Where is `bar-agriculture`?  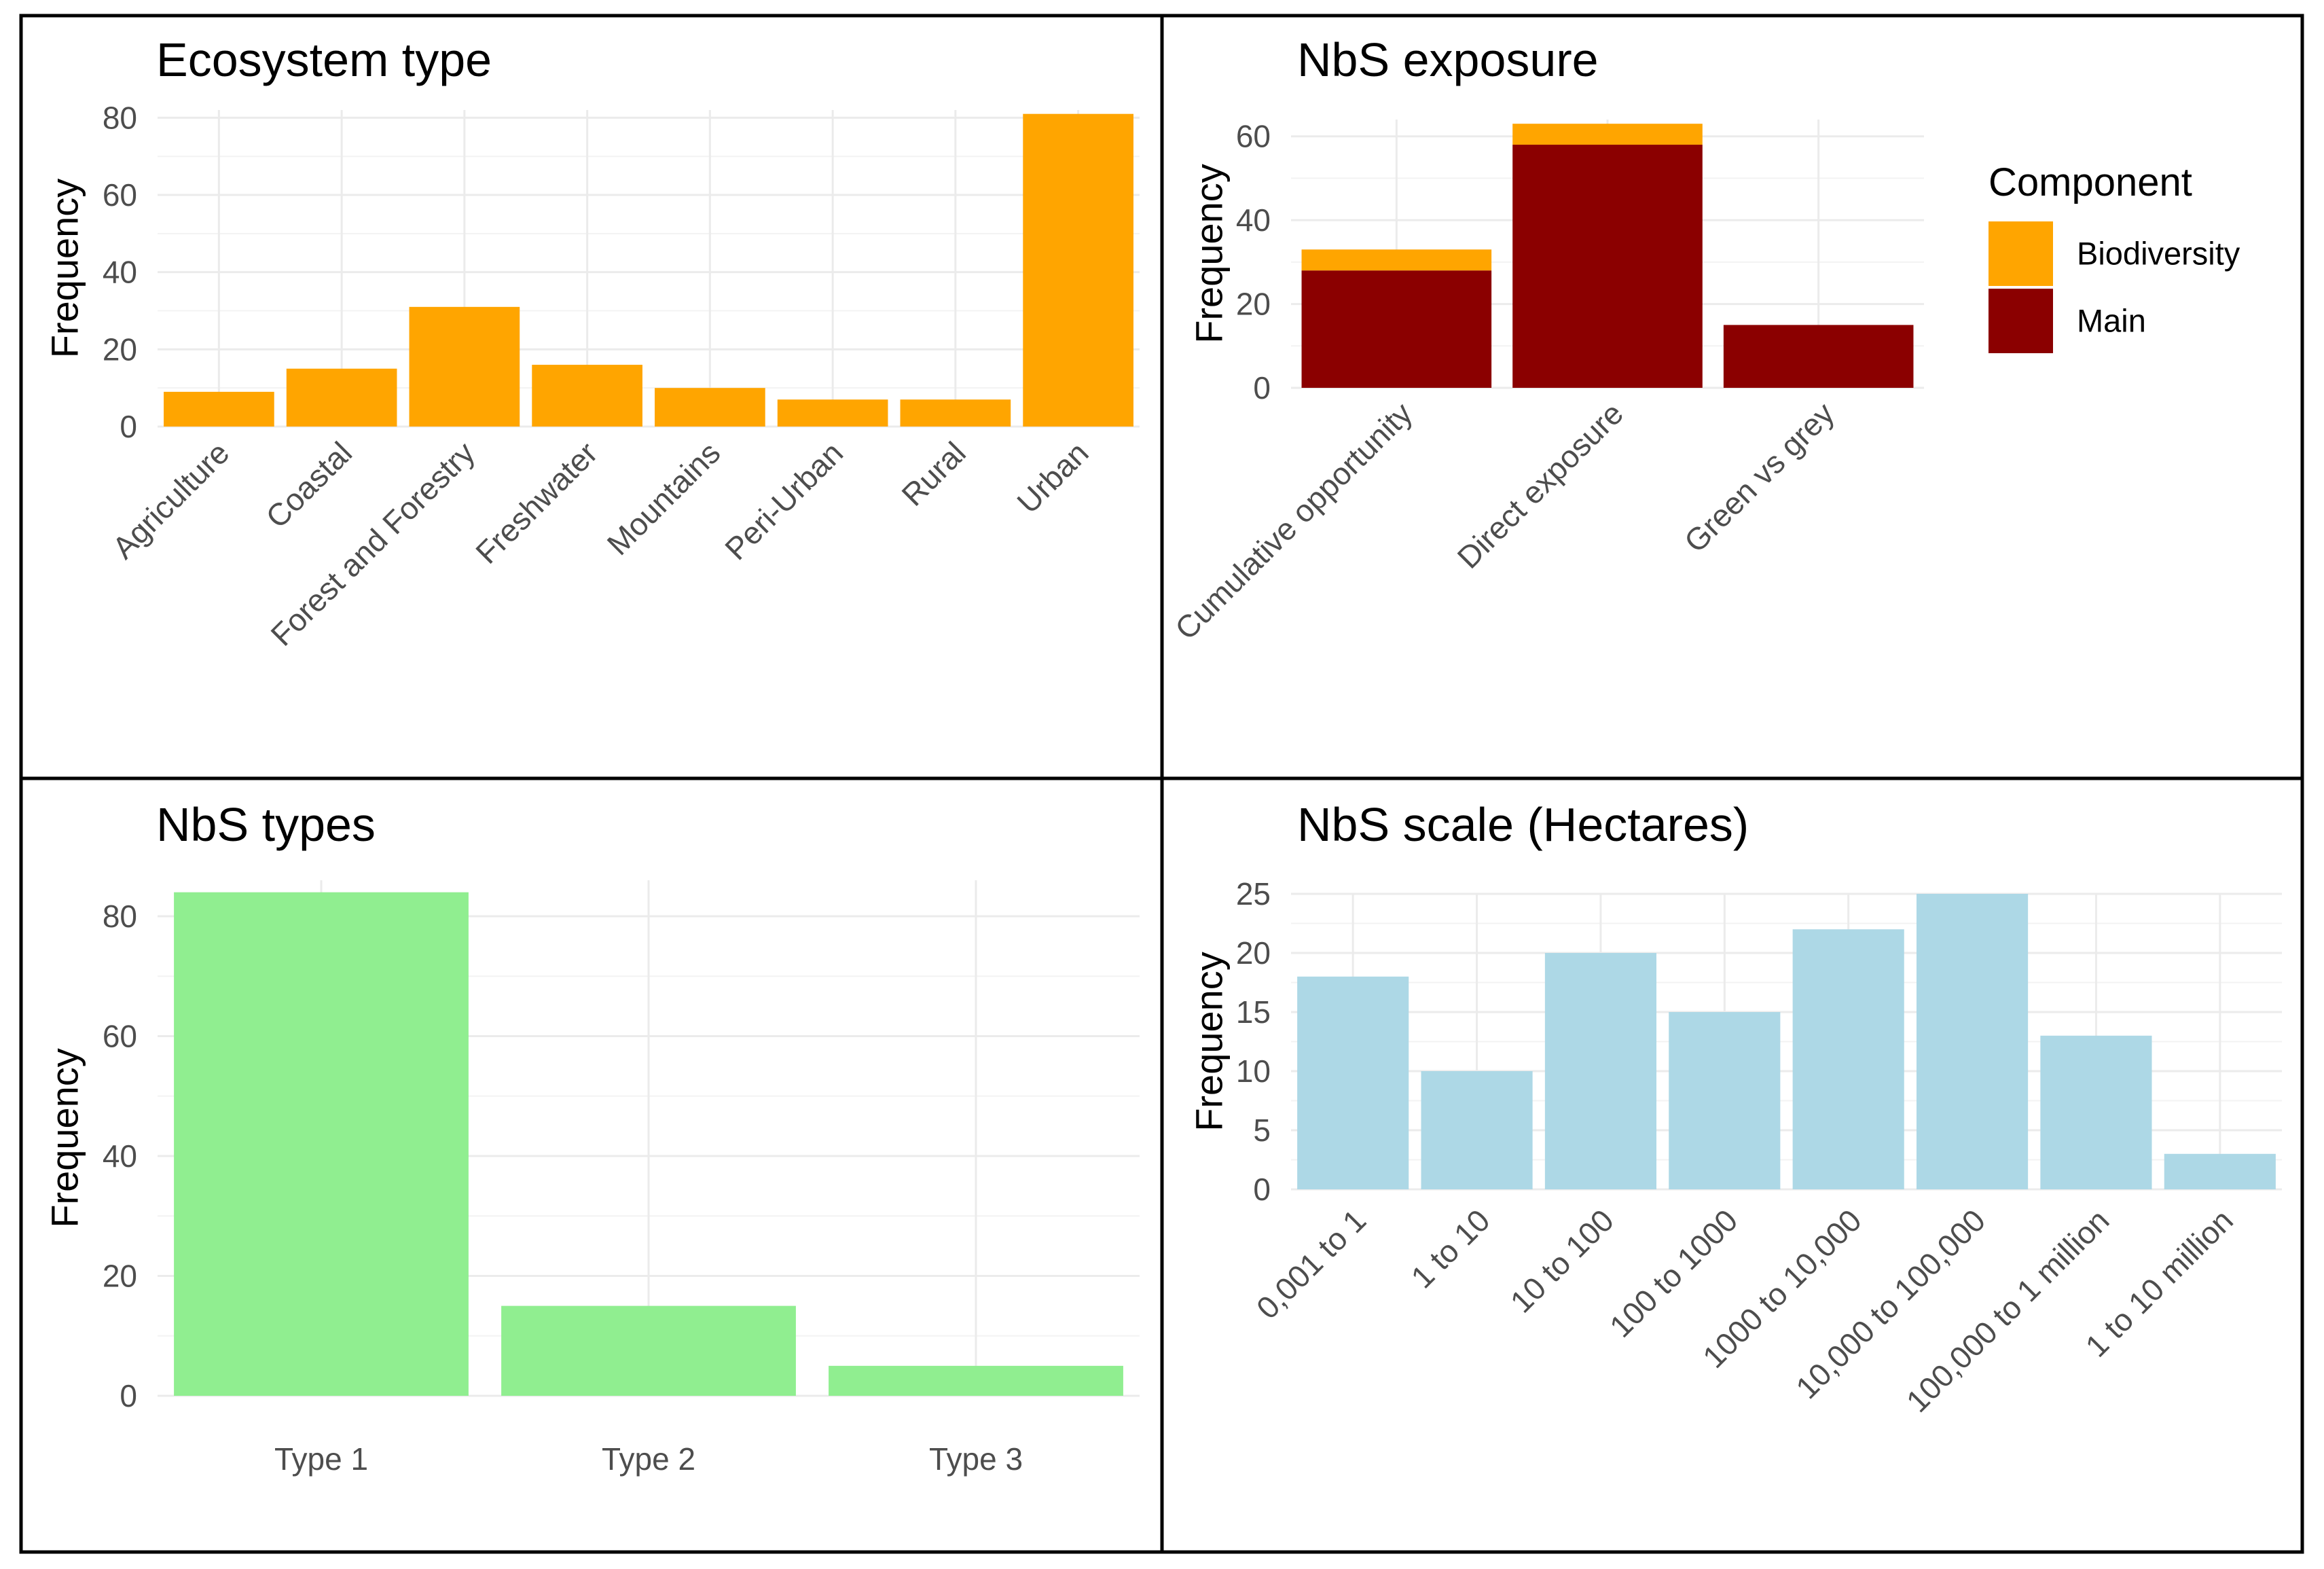 bar-agriculture is located at coordinates (219, 409).